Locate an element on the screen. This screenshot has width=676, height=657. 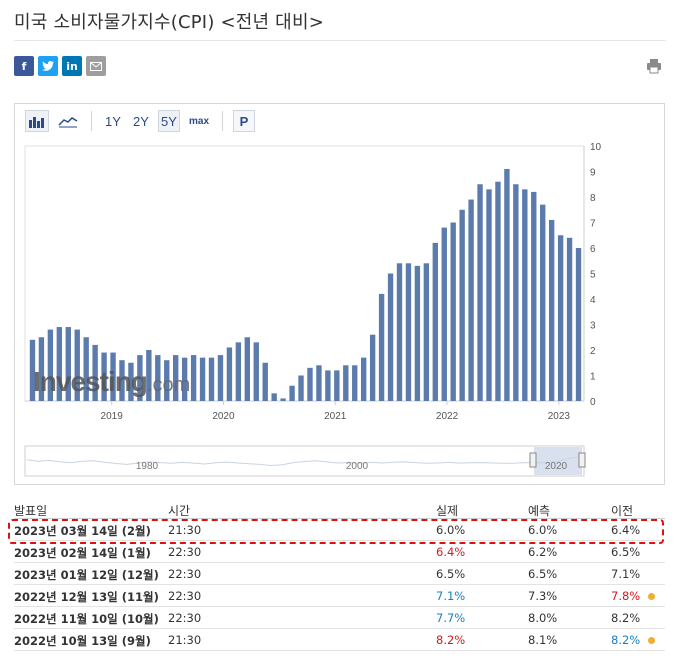
table-row: 2023년 03월 14일 (2월) 21:30 6.0% 6.0% 6.4% is located at coordinates (339, 530).